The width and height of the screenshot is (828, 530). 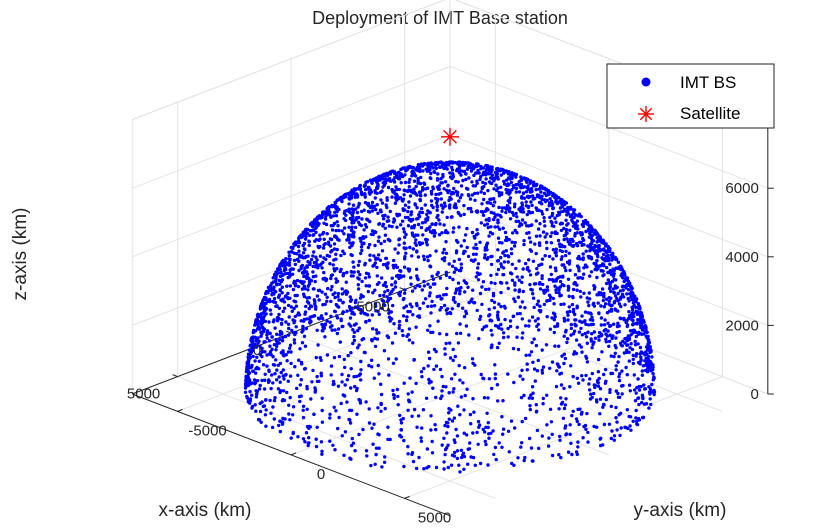 What do you see at coordinates (741, 188) in the screenshot?
I see `z-tick-label: 6000` at bounding box center [741, 188].